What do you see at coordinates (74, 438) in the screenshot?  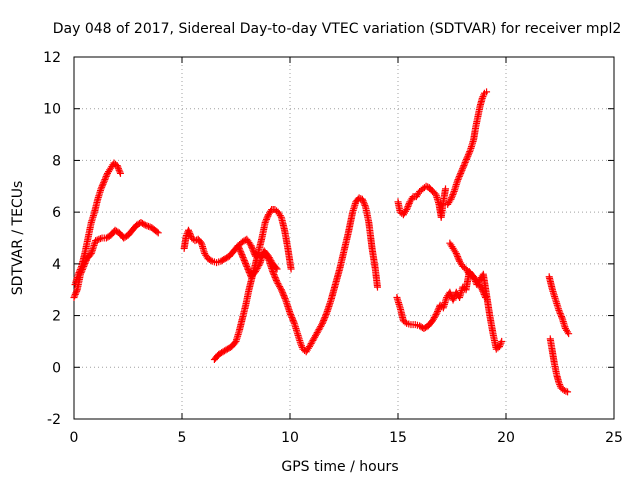 I see `x-tick-label: 0` at bounding box center [74, 438].